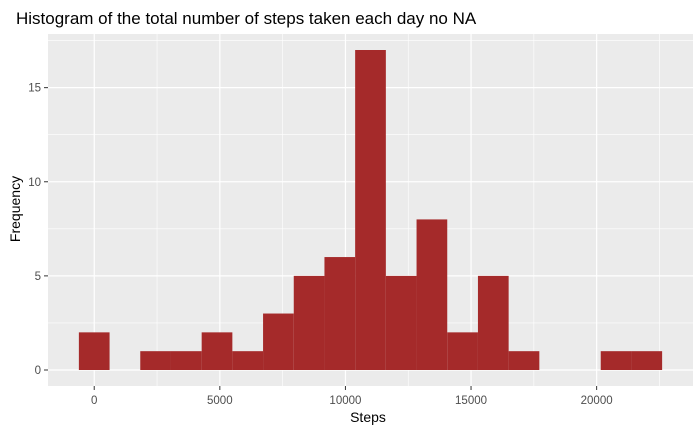  Describe the element at coordinates (34, 183) in the screenshot. I see `y-tick-label: 10` at that location.